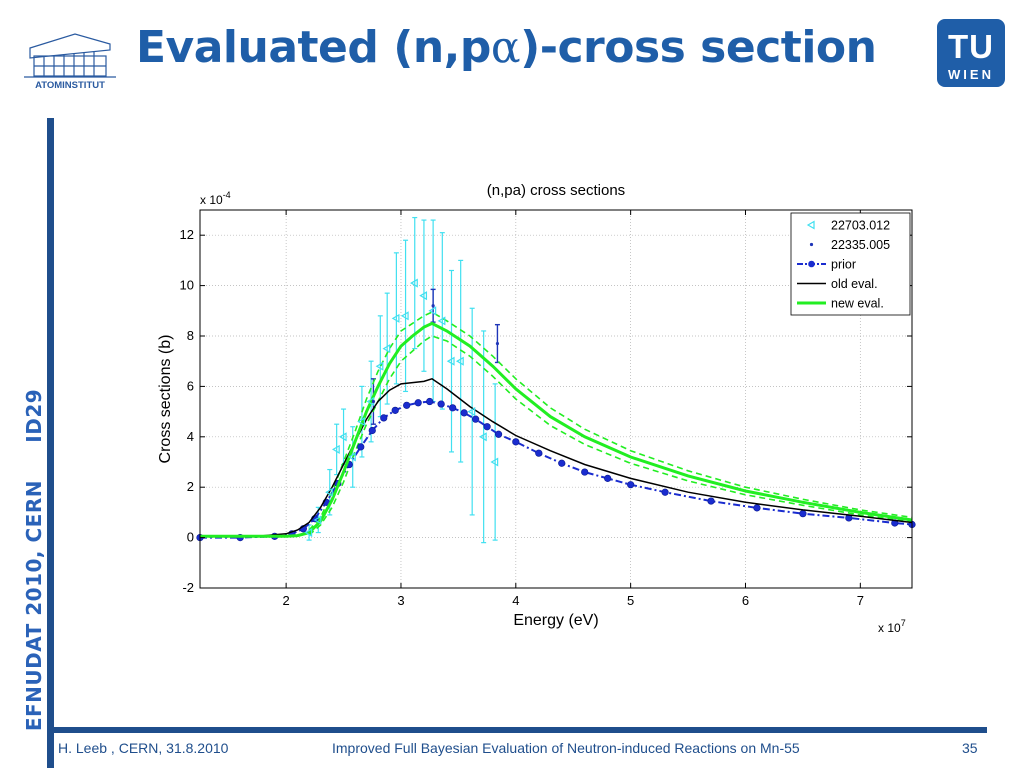  I want to click on y-tick-label: 12, so click(187, 234).